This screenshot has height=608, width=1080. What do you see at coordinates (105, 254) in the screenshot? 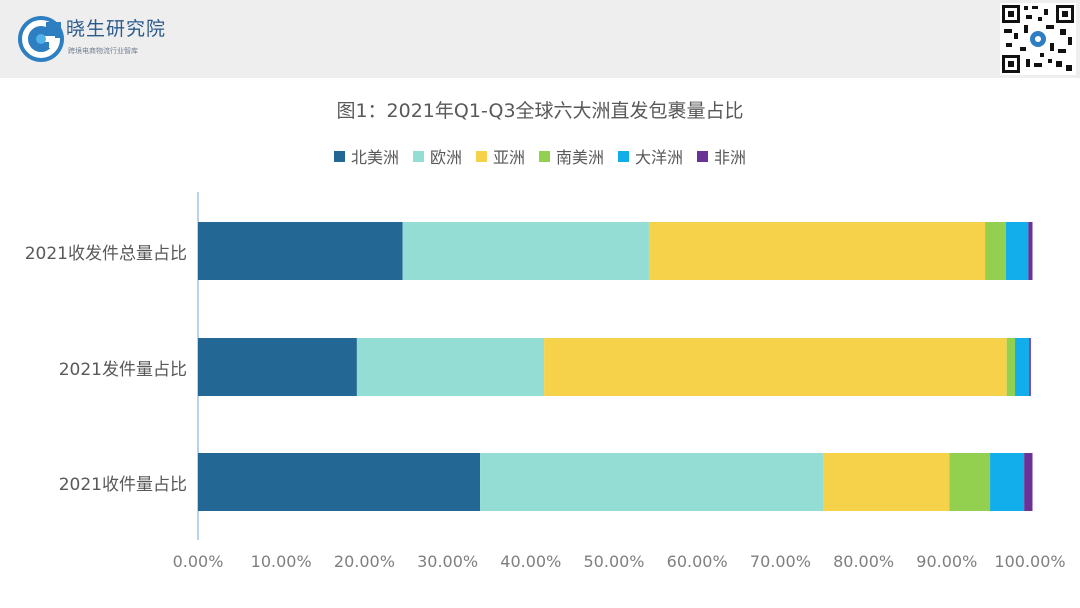
I see `category-label: 2021收发件总量占比` at bounding box center [105, 254].